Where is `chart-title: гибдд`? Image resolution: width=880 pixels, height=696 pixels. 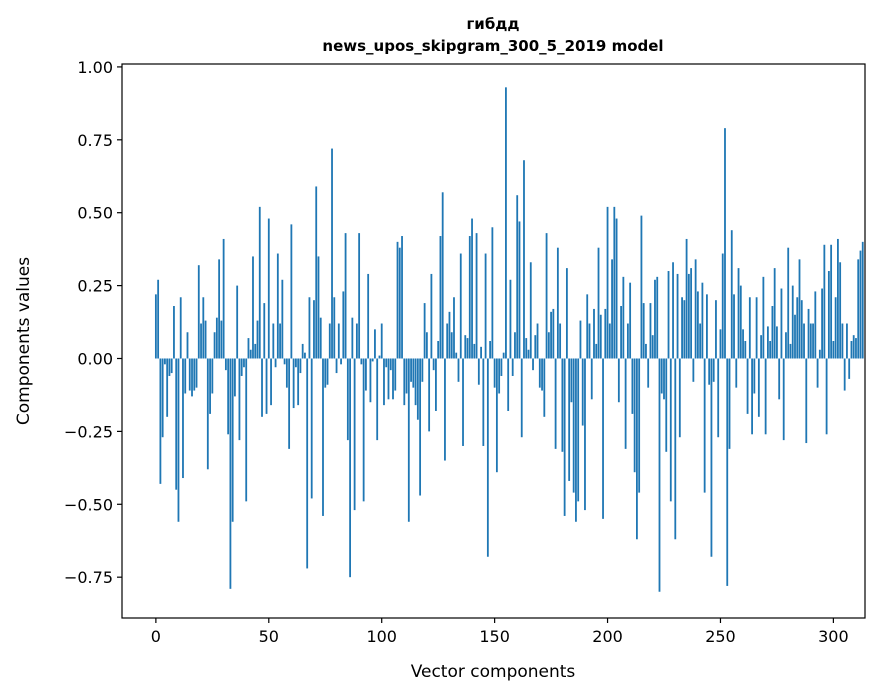 chart-title: гибдд is located at coordinates (492, 24).